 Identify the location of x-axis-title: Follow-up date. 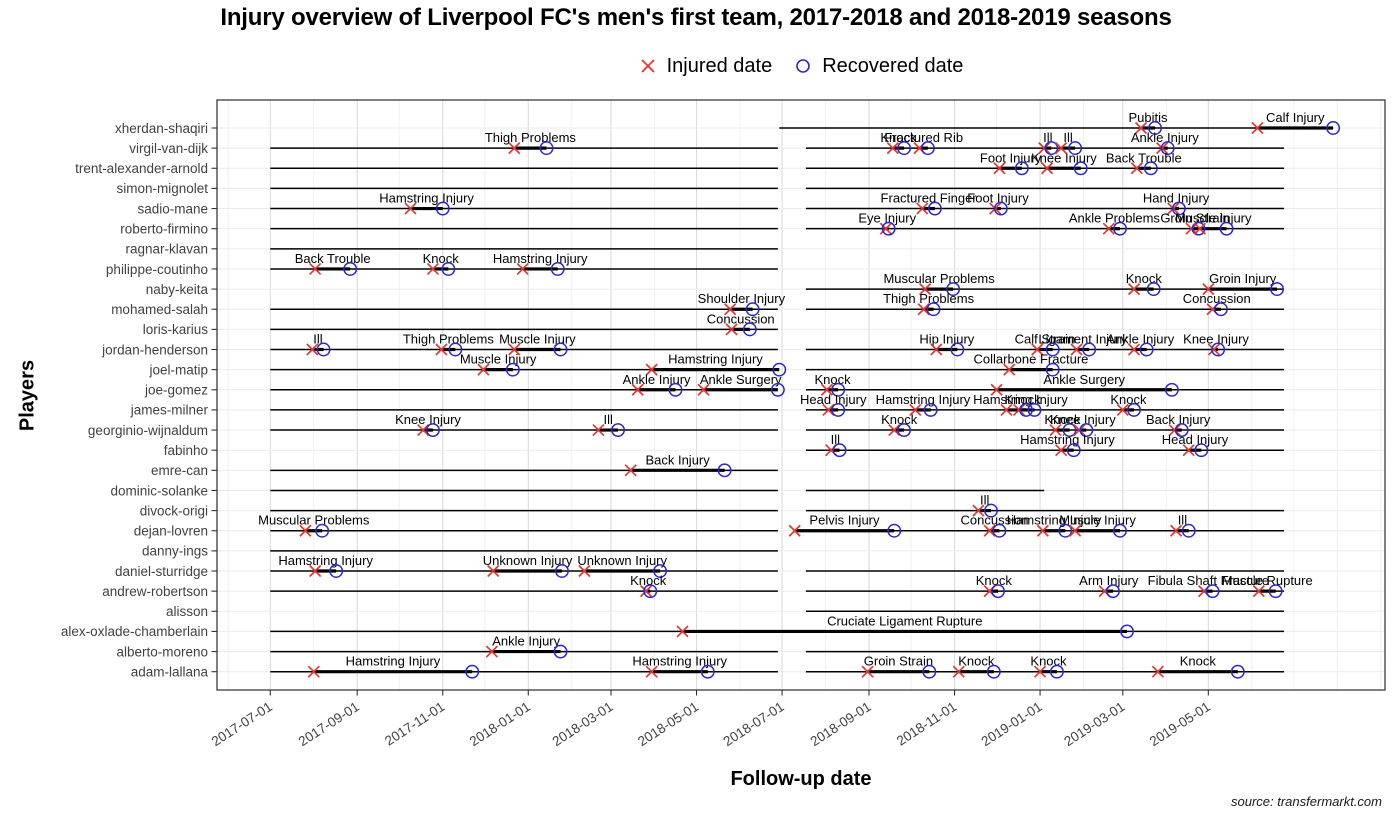
(801, 779).